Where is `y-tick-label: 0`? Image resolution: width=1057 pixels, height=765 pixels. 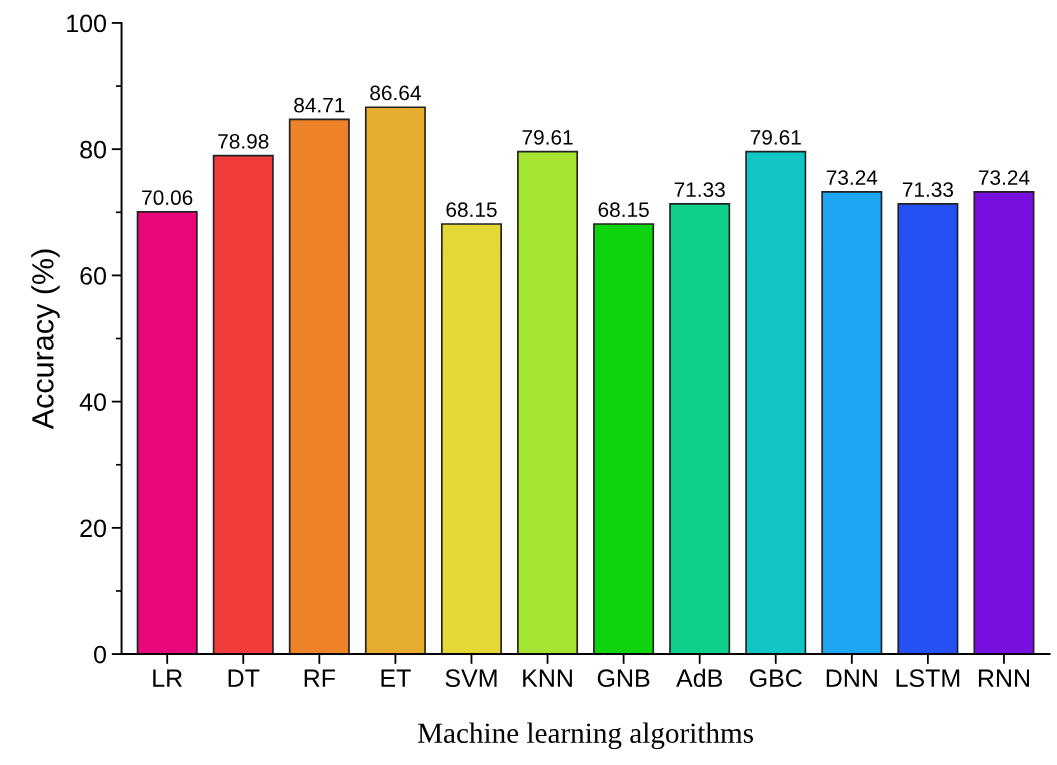 y-tick-label: 0 is located at coordinates (100, 654).